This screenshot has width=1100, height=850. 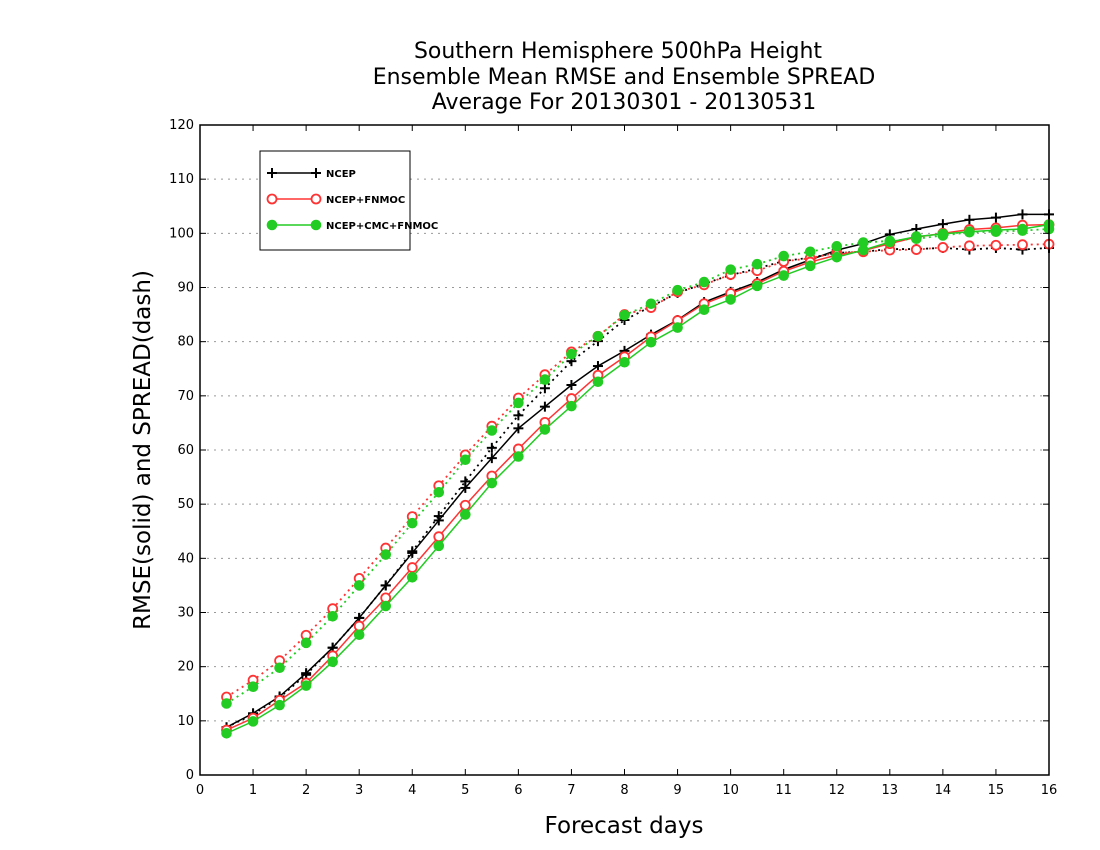 I want to click on y-tick-label: 50, so click(x=185, y=504).